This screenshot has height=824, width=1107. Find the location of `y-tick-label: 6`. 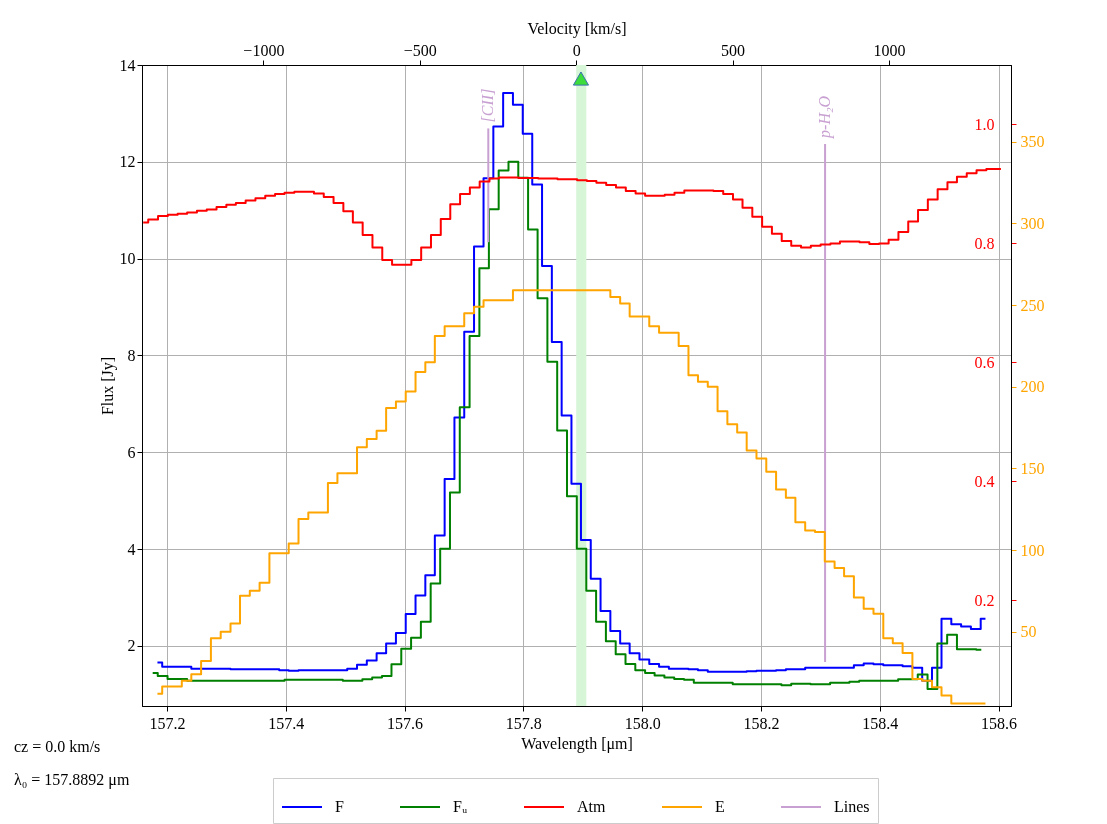

y-tick-label: 6 is located at coordinates (131, 452).